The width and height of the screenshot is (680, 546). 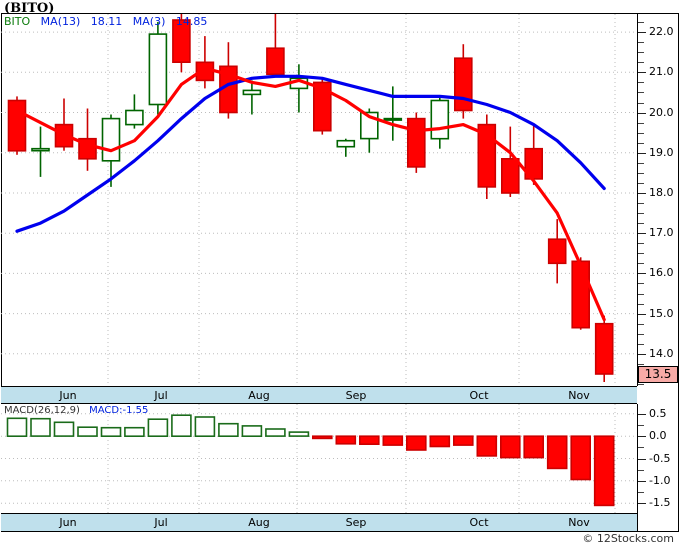 What do you see at coordinates (356, 395) in the screenshot?
I see `month-label-price: Sep` at bounding box center [356, 395].